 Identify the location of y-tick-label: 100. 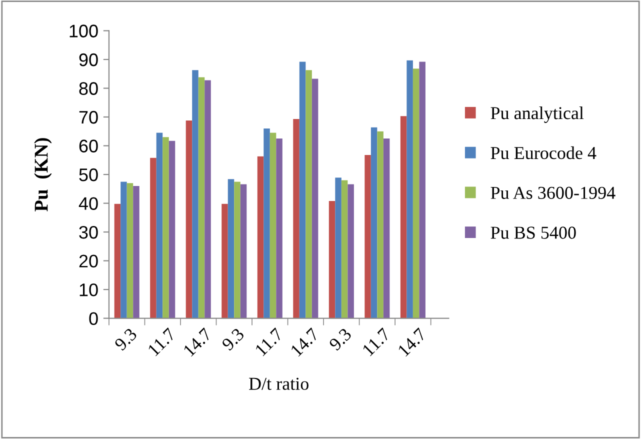
(84, 31).